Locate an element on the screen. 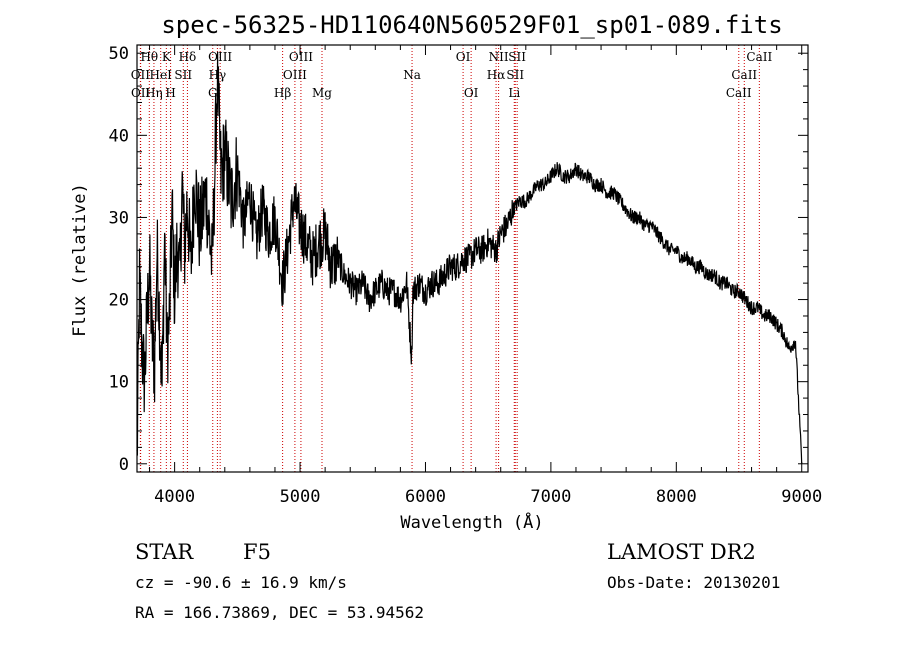 The height and width of the screenshot is (649, 900). sky-coordinates: RA = 166.73869, DEC = 53.94562 is located at coordinates (279, 612).